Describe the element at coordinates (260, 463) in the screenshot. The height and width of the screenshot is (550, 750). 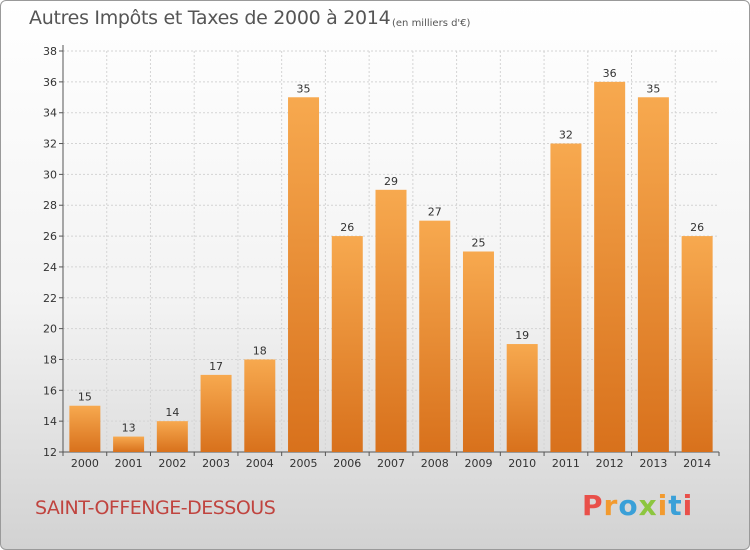
I see `x-tick-label: 2004` at that location.